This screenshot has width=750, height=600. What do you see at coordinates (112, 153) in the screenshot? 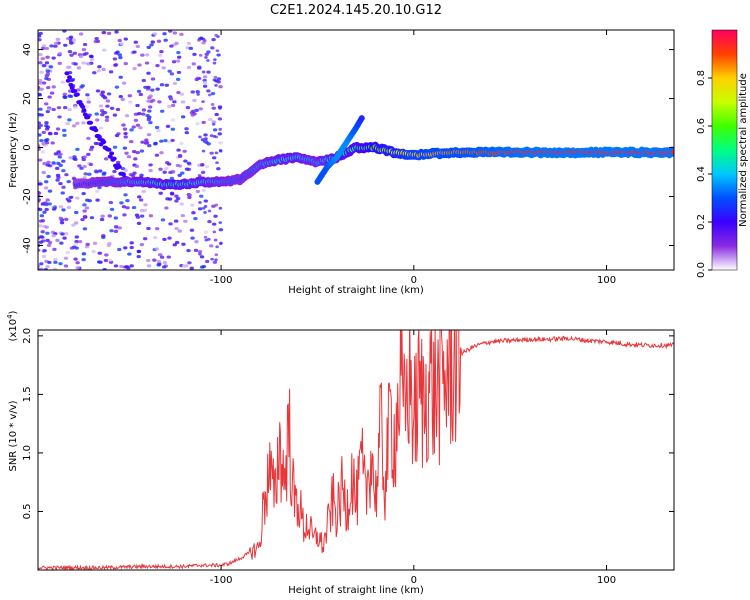
I see `streak-point` at bounding box center [112, 153].